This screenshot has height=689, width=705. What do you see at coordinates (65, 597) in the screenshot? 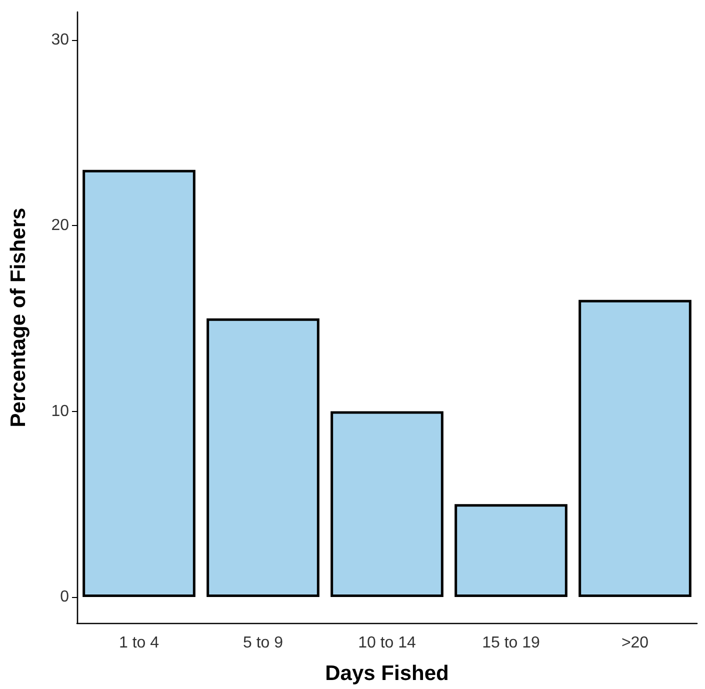
I see `y-tick-label: 0` at bounding box center [65, 597].